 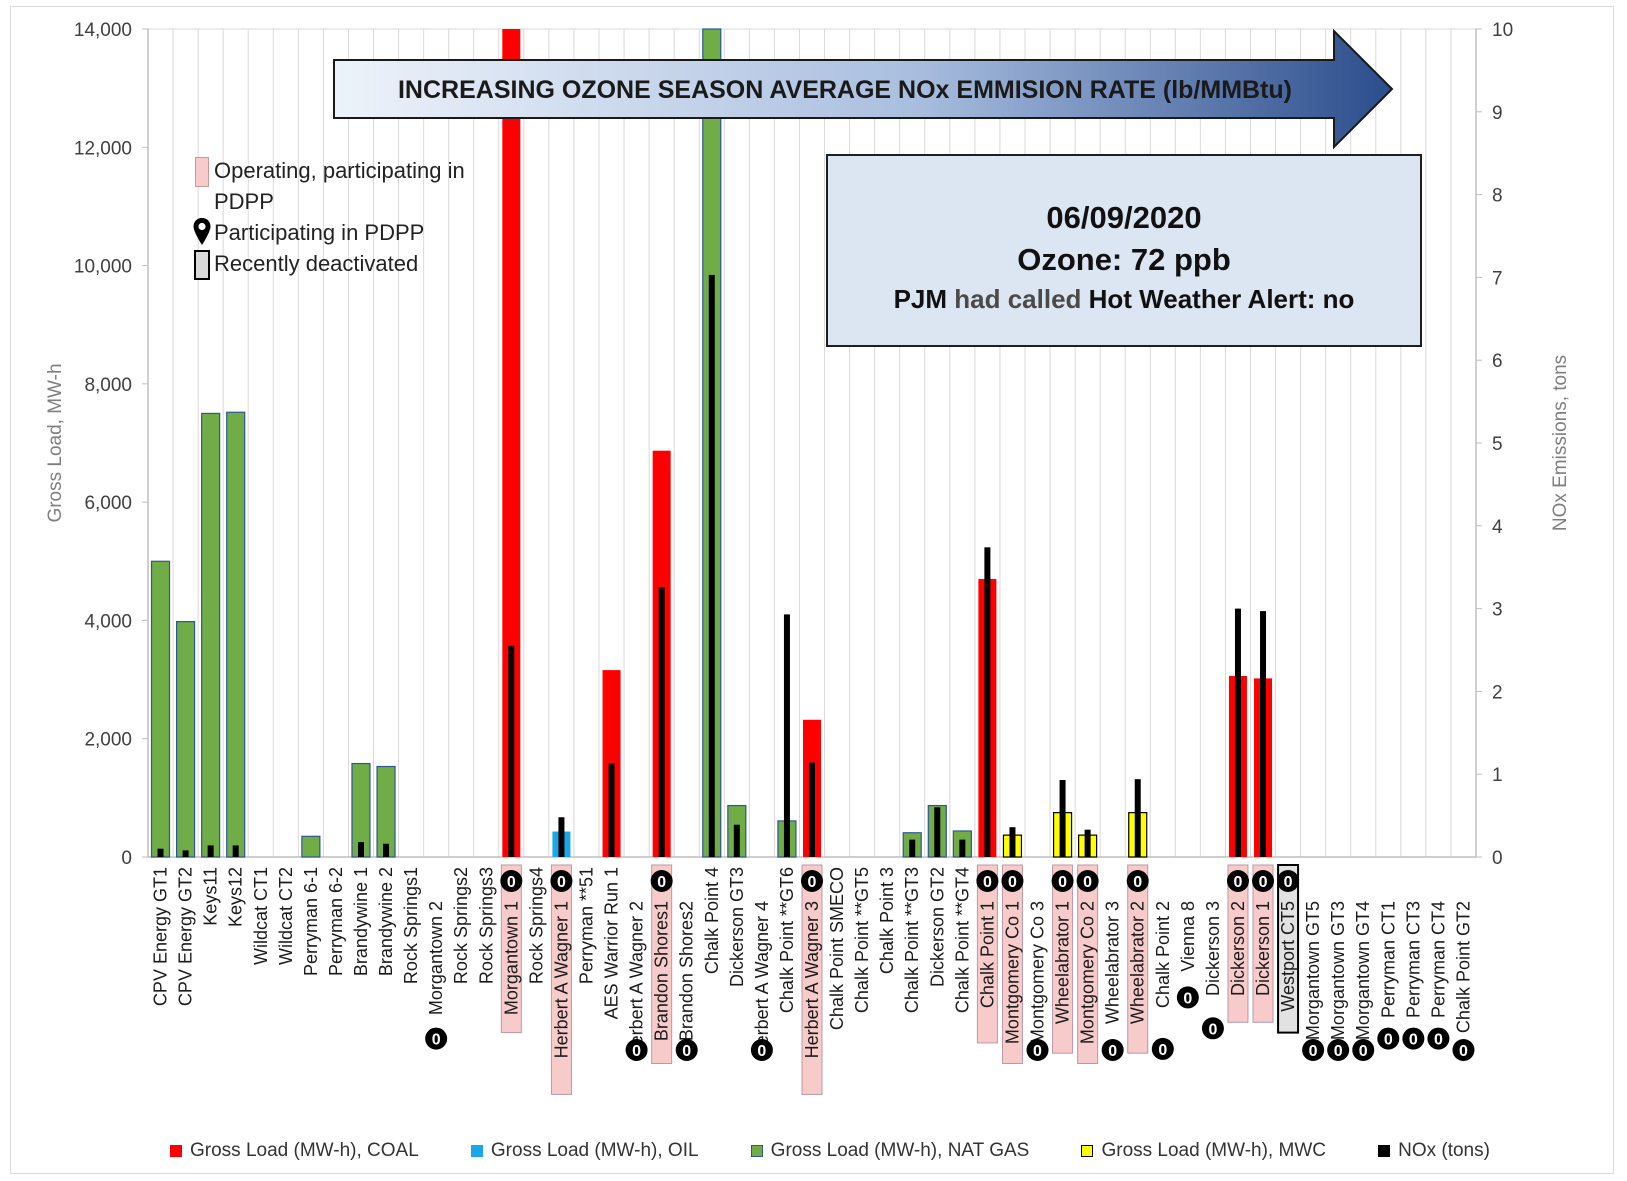 What do you see at coordinates (962, 940) in the screenshot?
I see `category-label: Chalk Point **GT4` at bounding box center [962, 940].